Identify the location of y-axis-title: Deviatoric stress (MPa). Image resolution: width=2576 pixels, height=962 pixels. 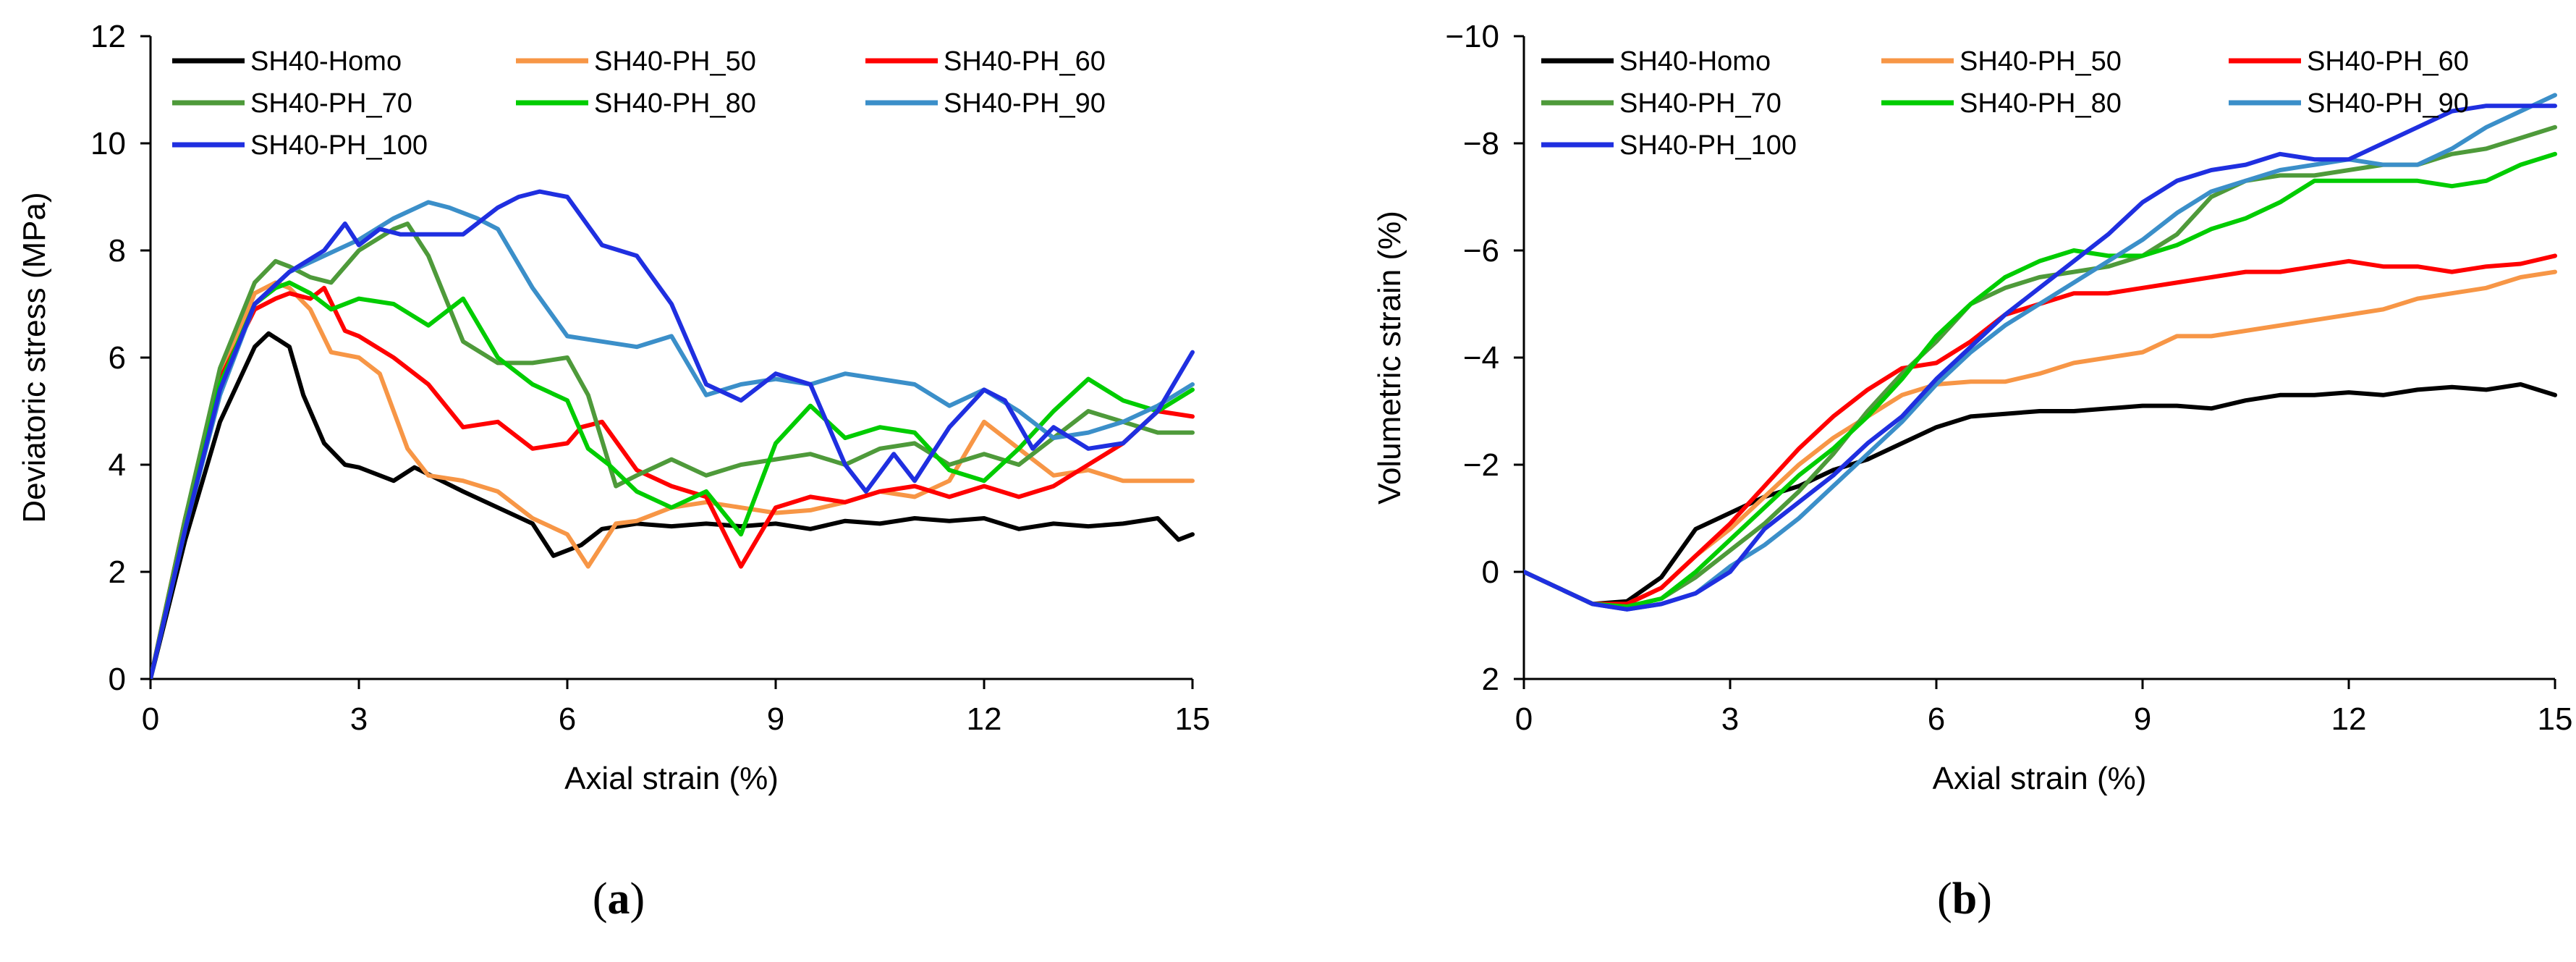
(34, 357).